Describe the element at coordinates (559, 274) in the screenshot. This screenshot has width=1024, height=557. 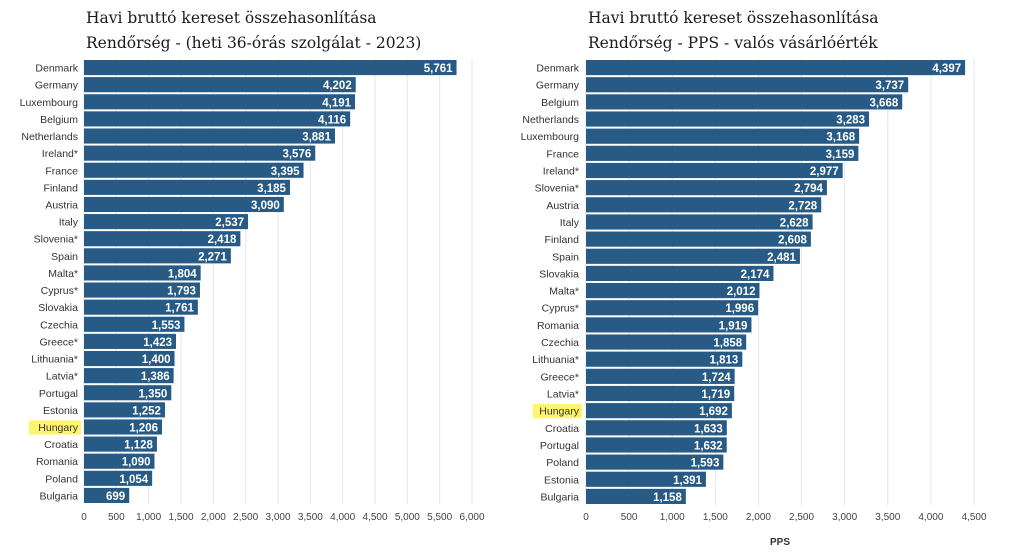
I see `category-label: Slovakia` at that location.